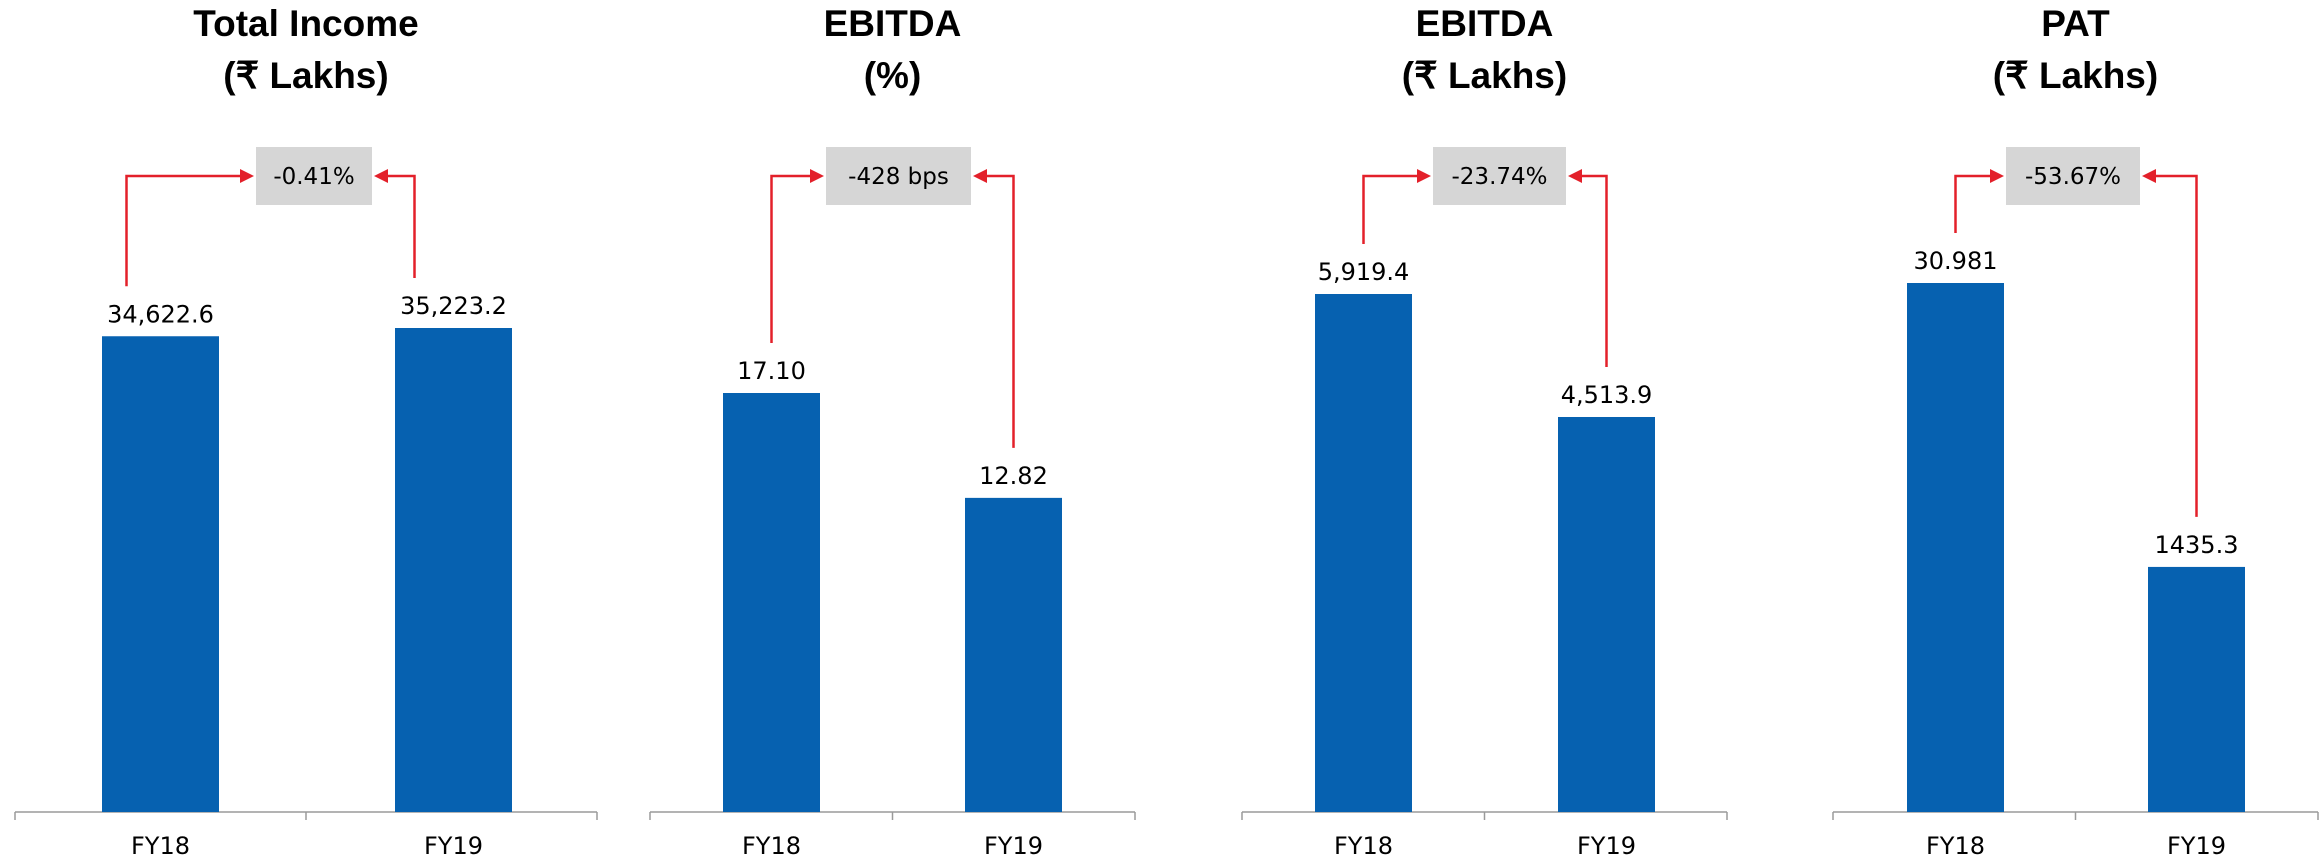 The image size is (2323, 865). I want to click on data-label: 34,622.6, so click(160, 314).